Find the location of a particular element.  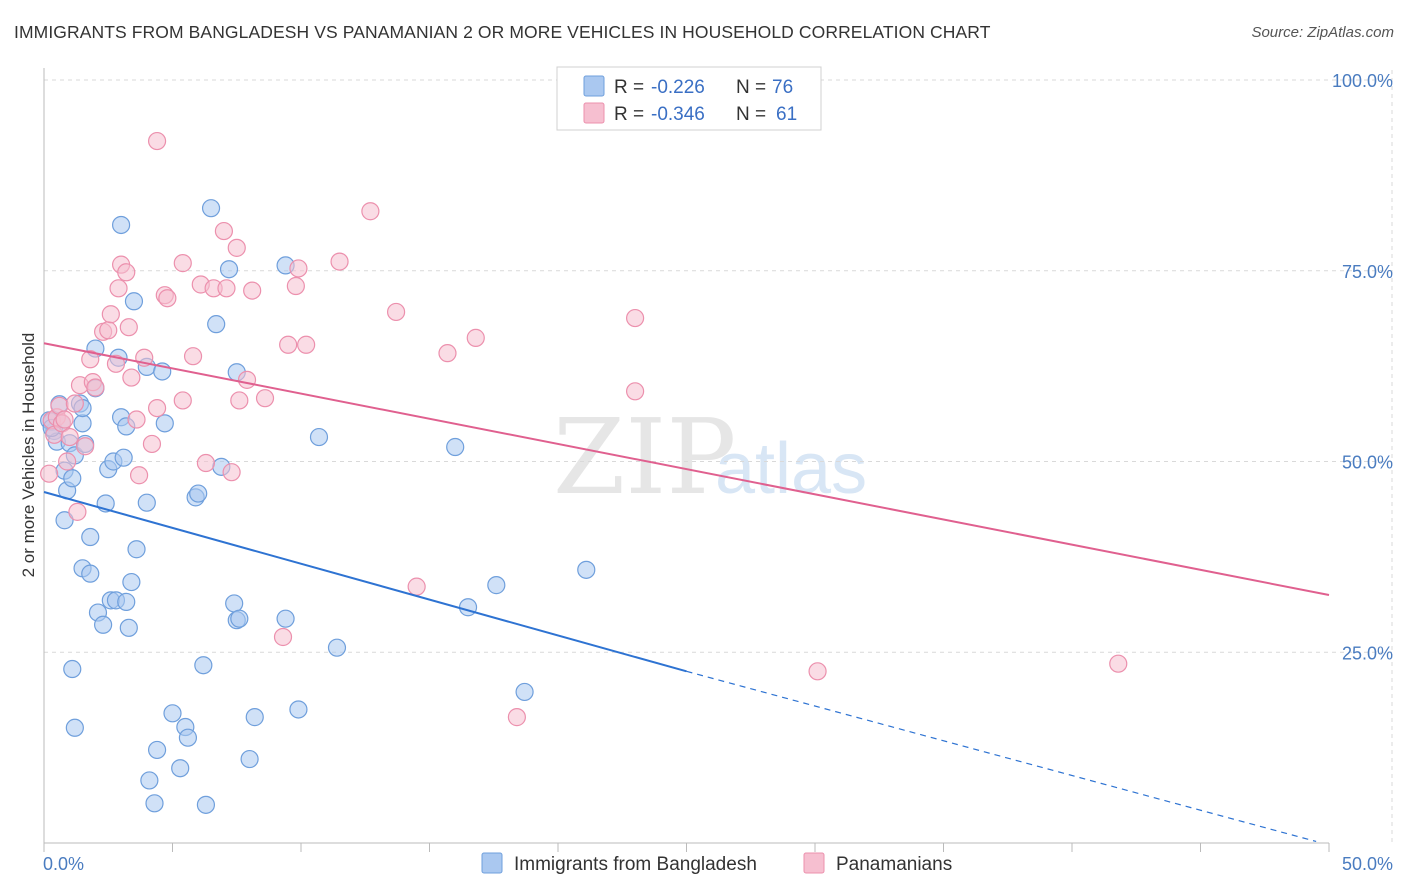

x-tick-label: 50.0% is located at coordinates (1367, 864).